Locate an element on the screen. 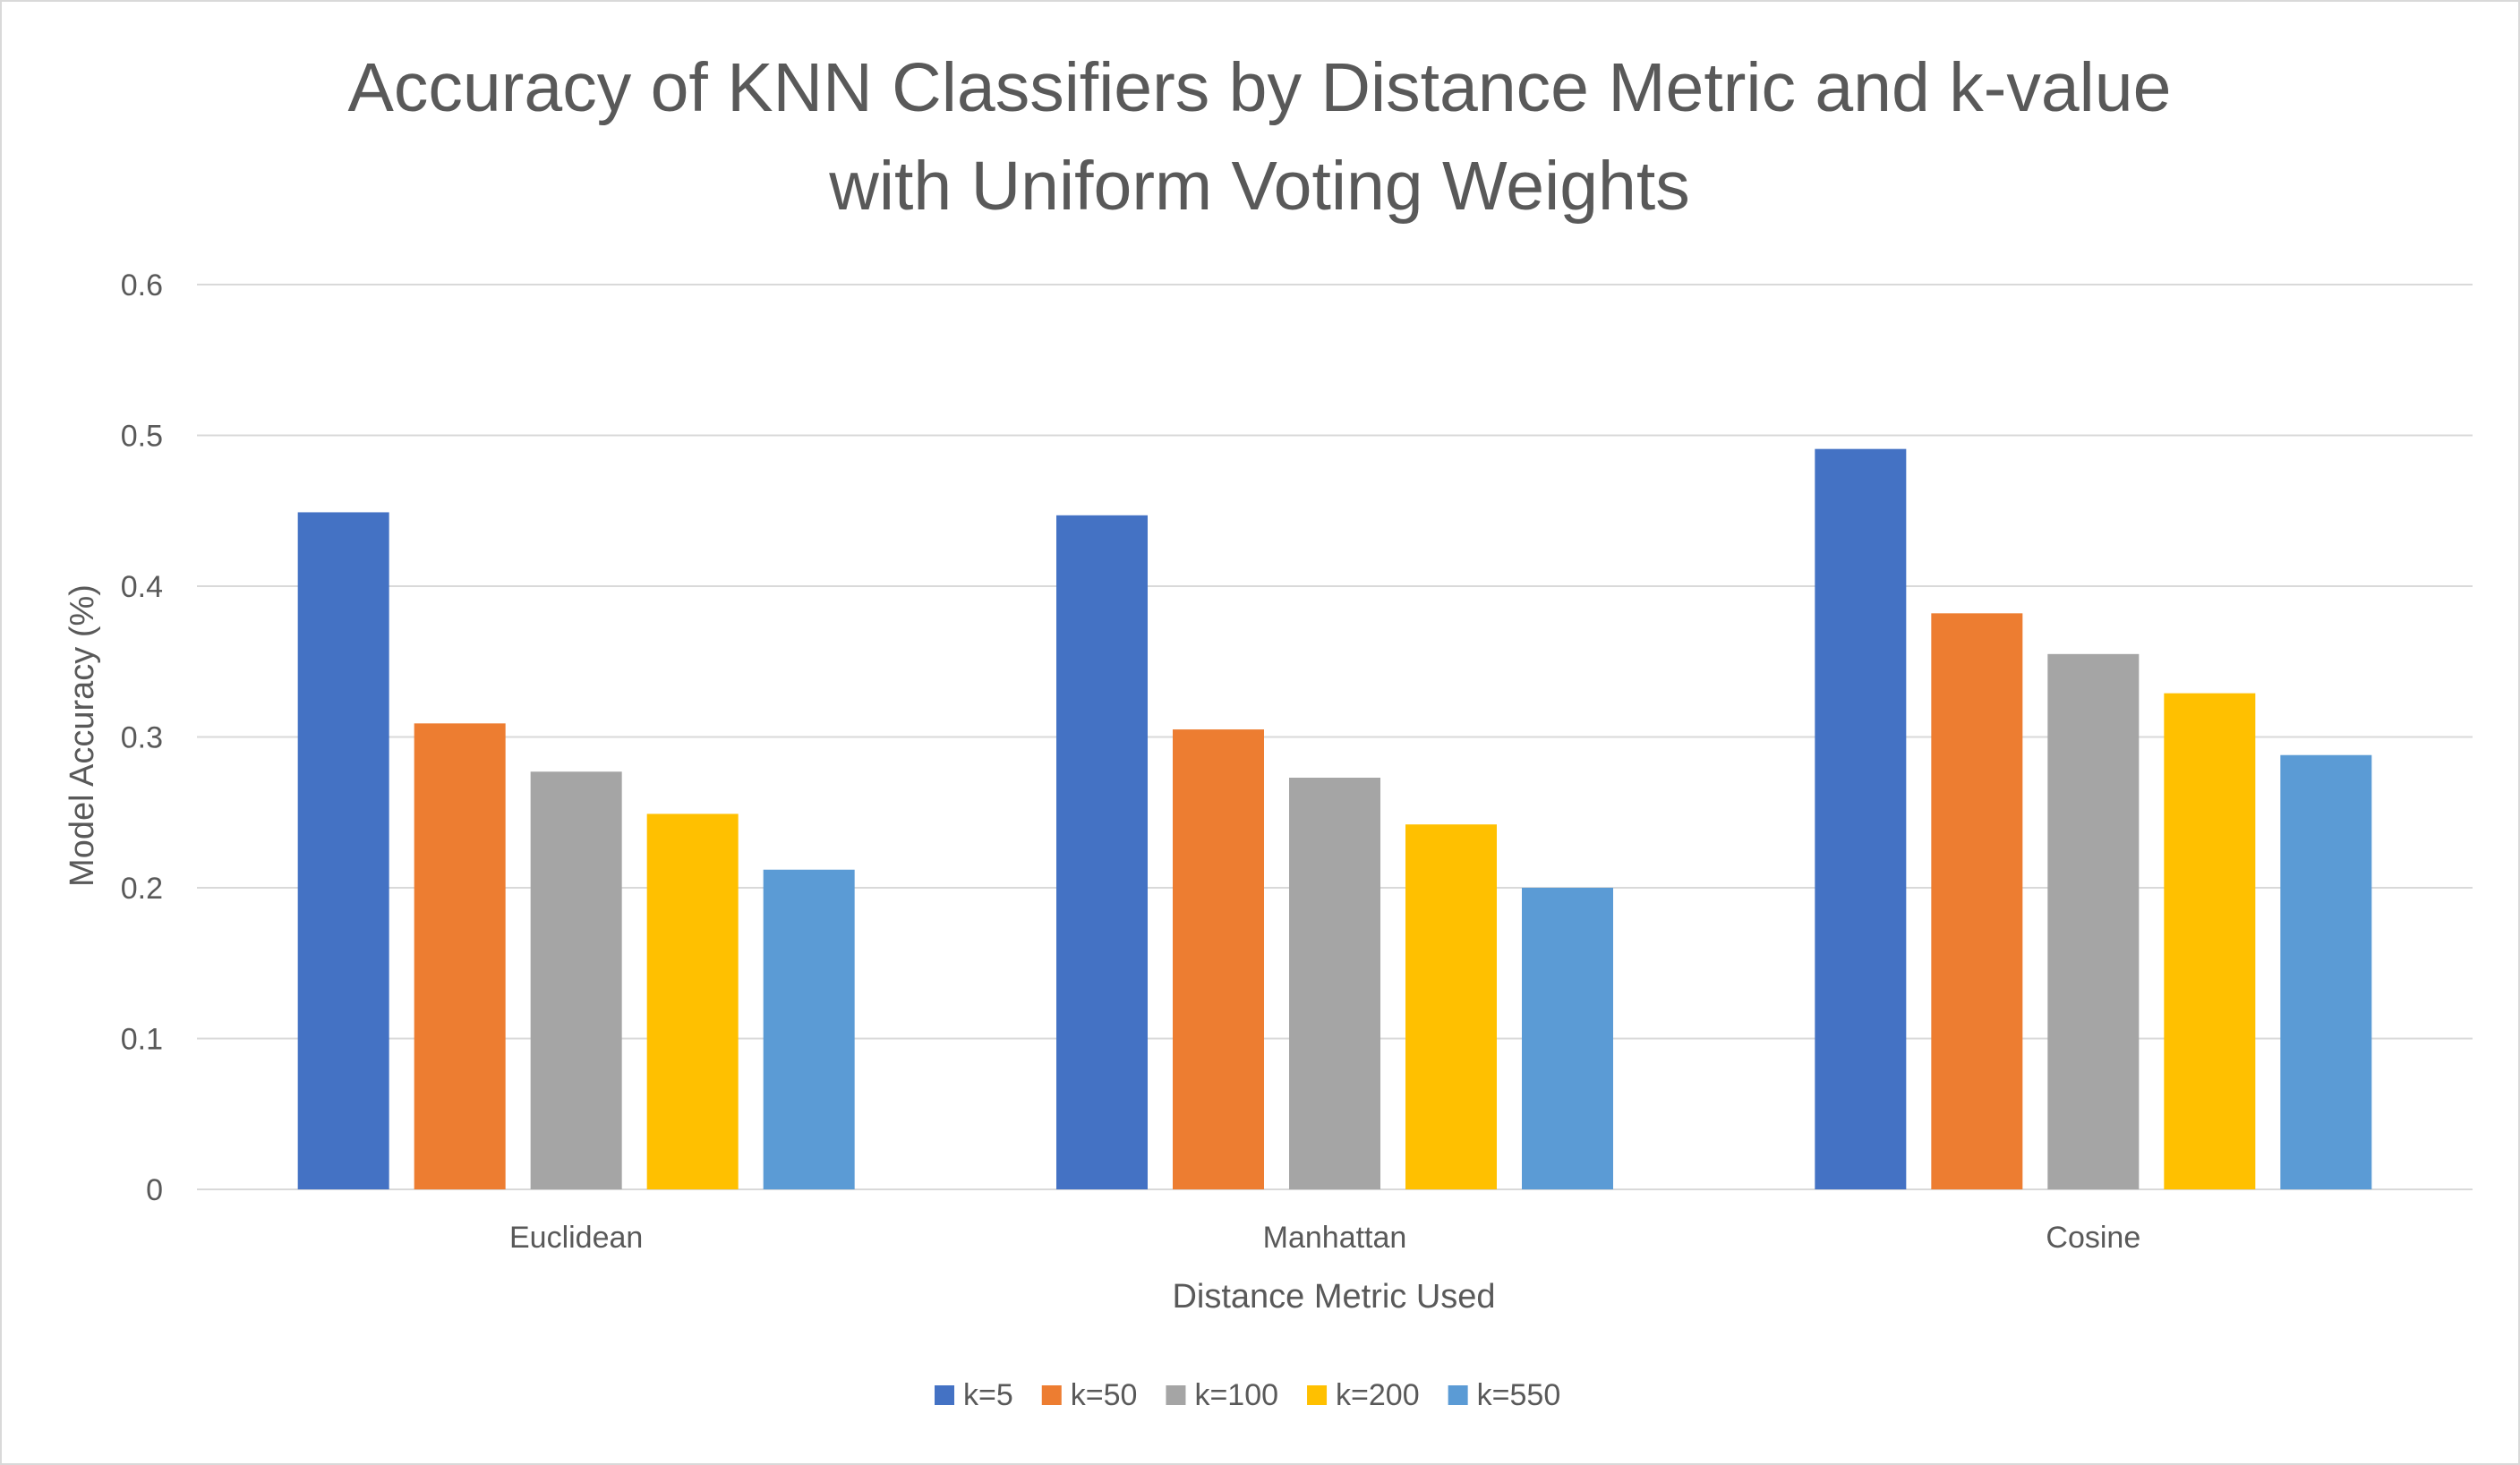 This screenshot has height=1465, width=2520. y-axis-ticks: 0 0.1 0.2 0.3 0.4 0.5 0.6 is located at coordinates (142, 737).